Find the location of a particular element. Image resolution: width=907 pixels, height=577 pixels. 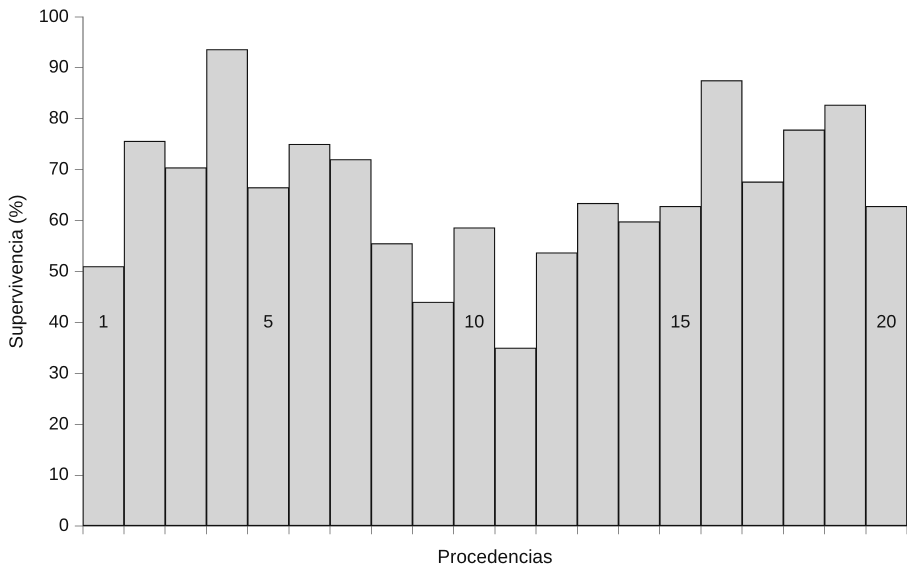

y-tick-label: 100 is located at coordinates (53, 16).